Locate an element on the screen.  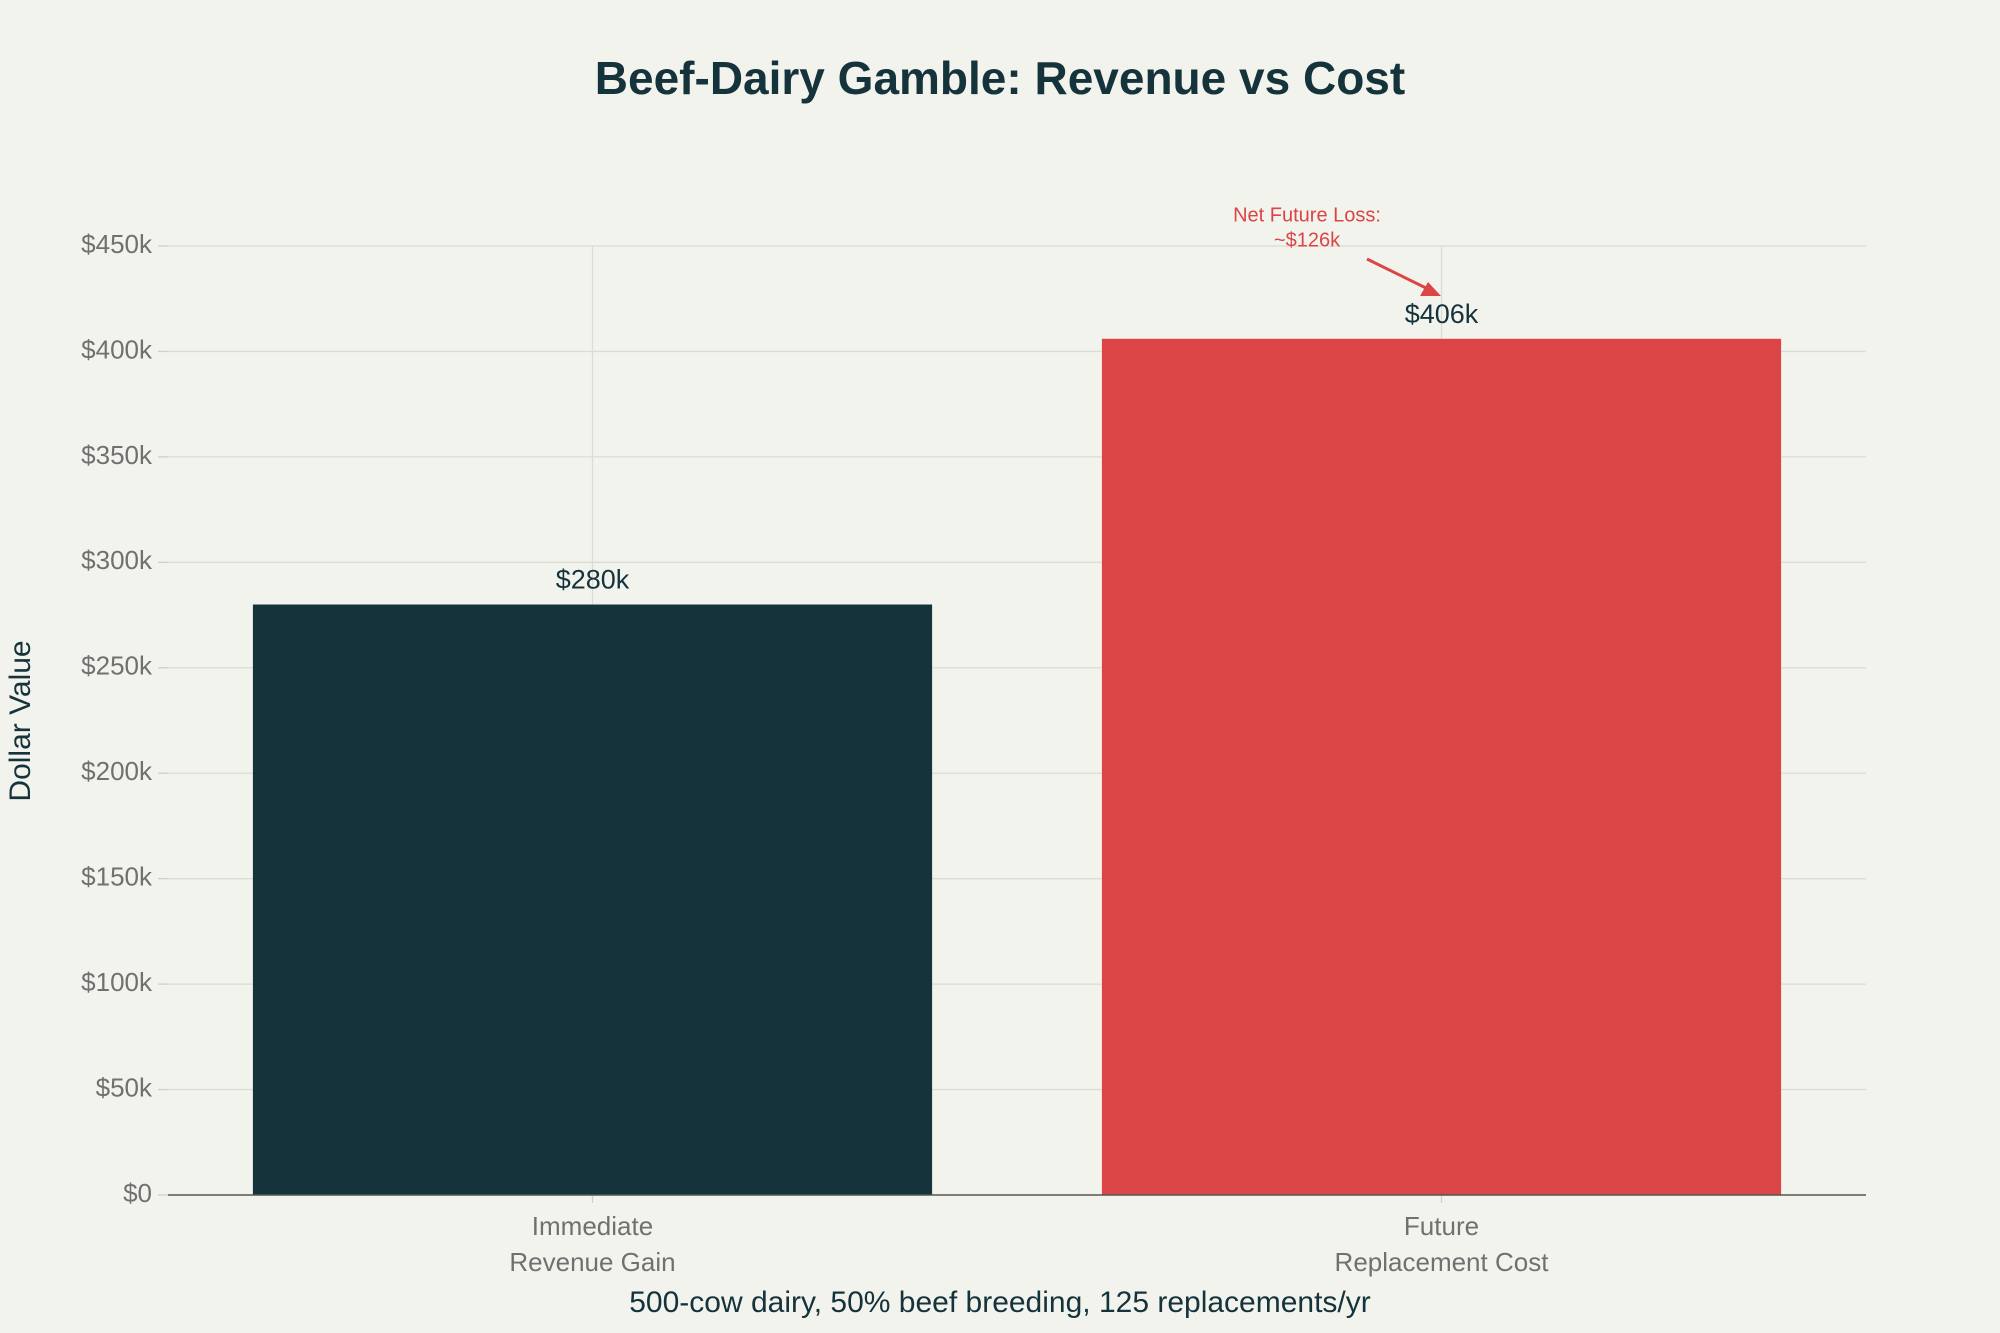
y-tick-label: $0 is located at coordinates (137, 1193).